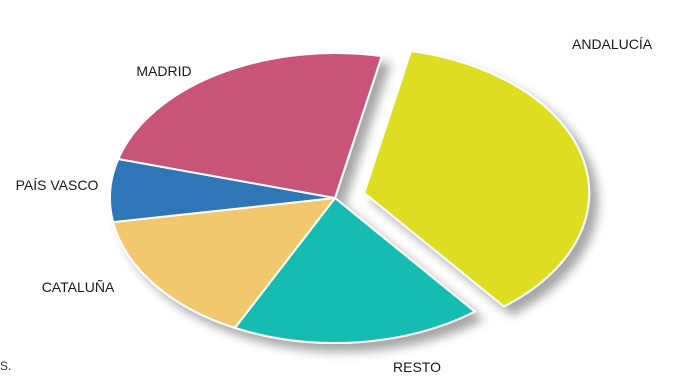 Image resolution: width=678 pixels, height=377 pixels. What do you see at coordinates (354, 270) in the screenshot?
I see `pie-slice-resto` at bounding box center [354, 270].